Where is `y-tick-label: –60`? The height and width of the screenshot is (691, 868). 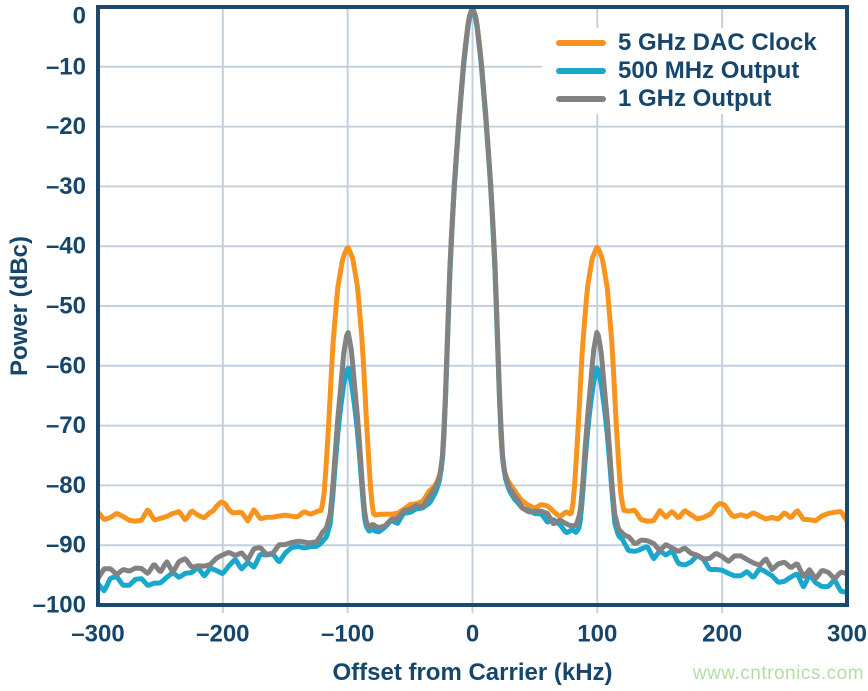 y-tick-label: –60 is located at coordinates (66, 365).